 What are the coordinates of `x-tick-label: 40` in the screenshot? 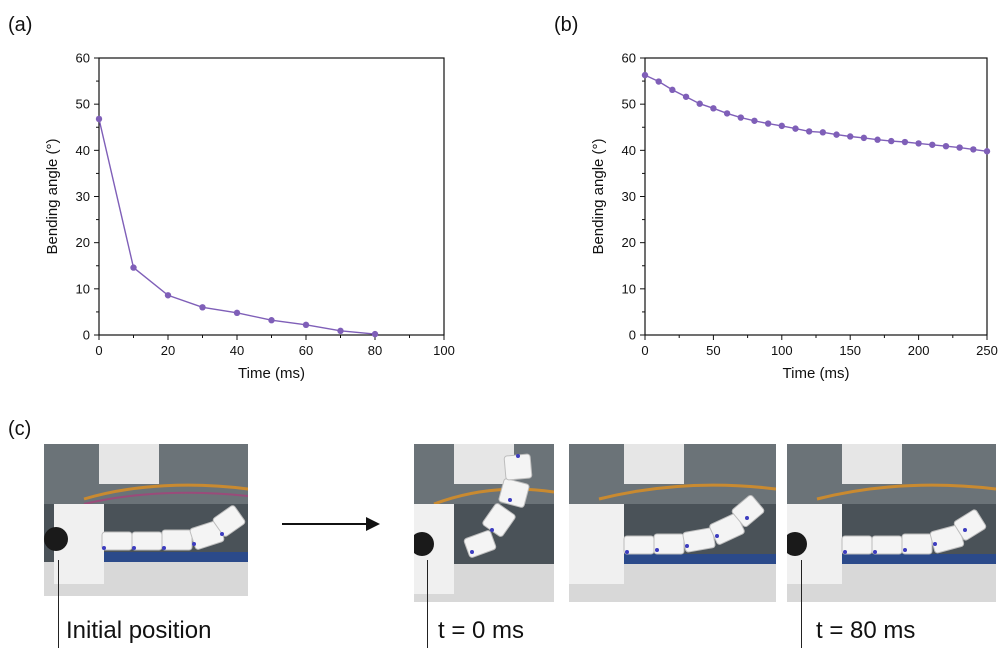 It's located at (237, 350).